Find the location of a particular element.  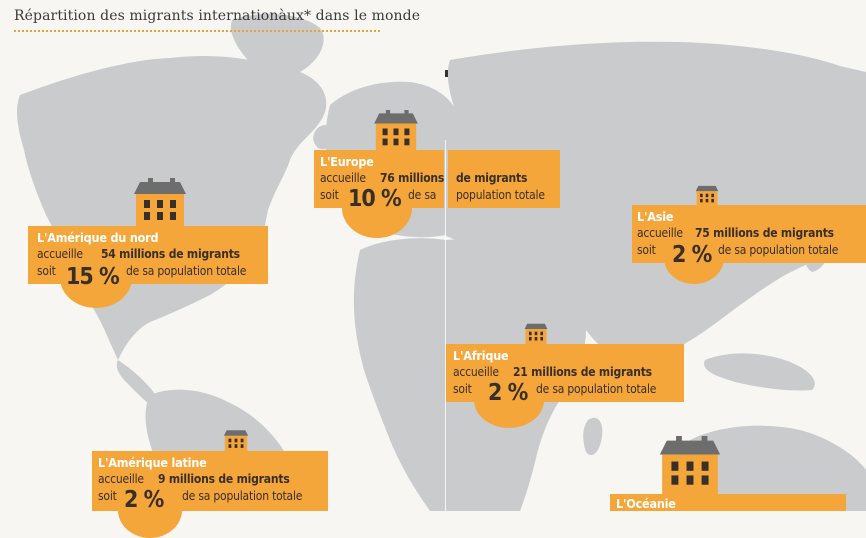

percent-value: 15 % is located at coordinates (93, 277).